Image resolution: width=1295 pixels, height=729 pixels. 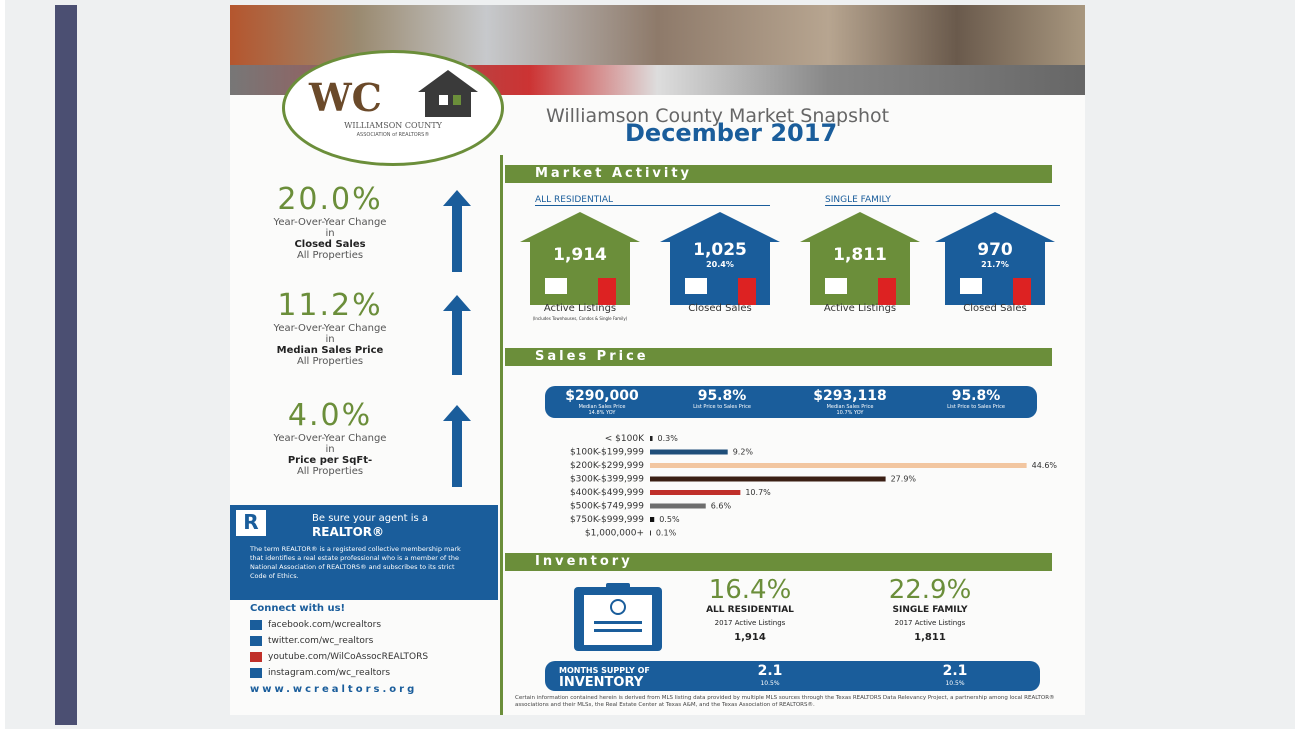 What do you see at coordinates (731, 133) in the screenshot?
I see `subtitle: December 2017` at bounding box center [731, 133].